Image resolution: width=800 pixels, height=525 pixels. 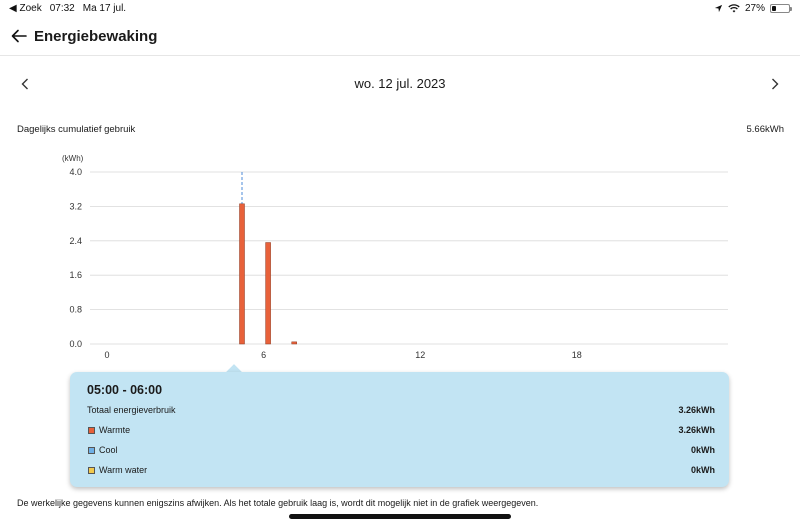 What do you see at coordinates (696, 410) in the screenshot?
I see `tooltip-total-value: 3.26kWh` at bounding box center [696, 410].